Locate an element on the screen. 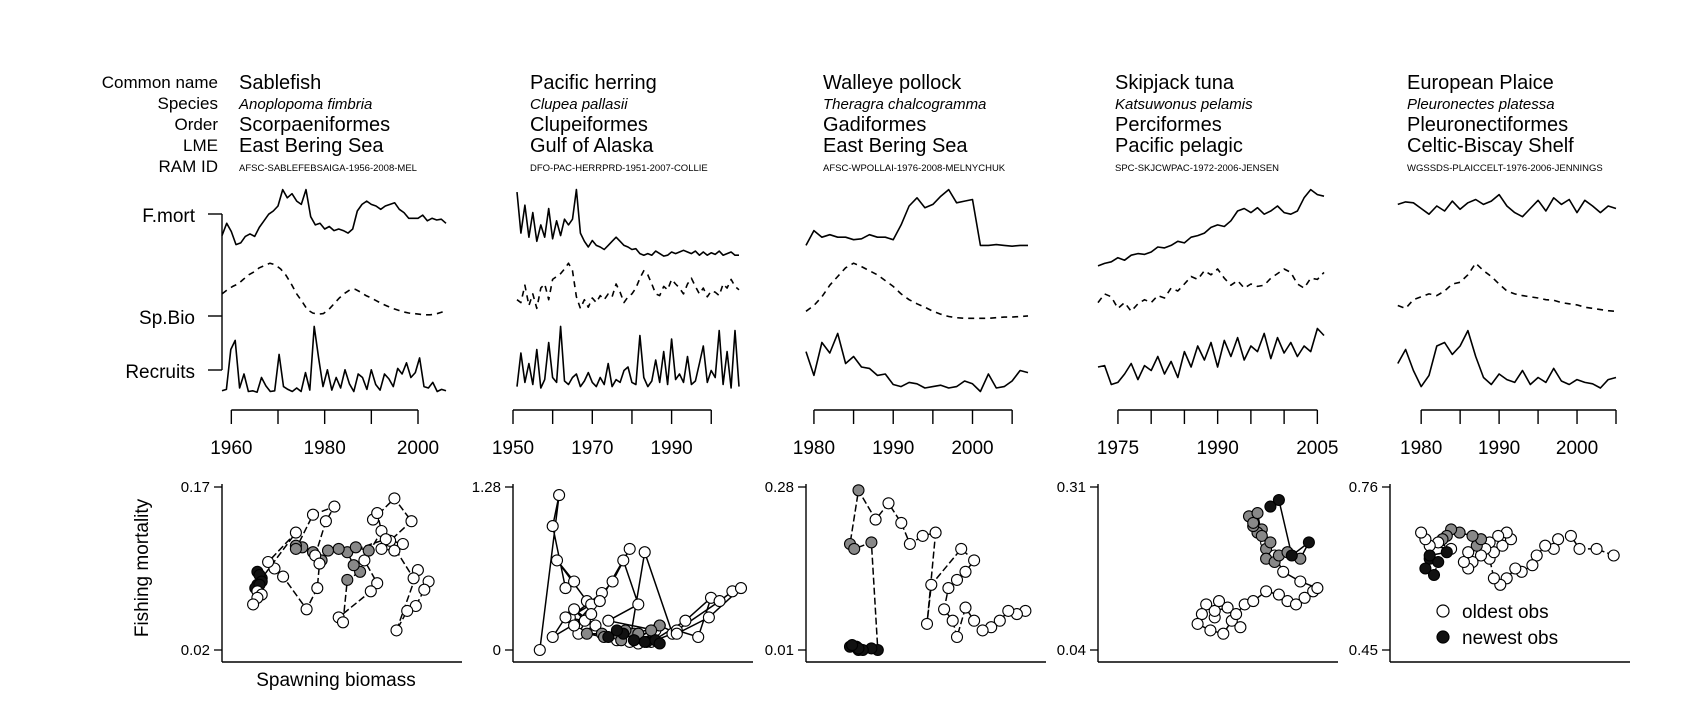 The width and height of the screenshot is (1688, 714). time-axis-tick-label: 1975 is located at coordinates (1118, 448).